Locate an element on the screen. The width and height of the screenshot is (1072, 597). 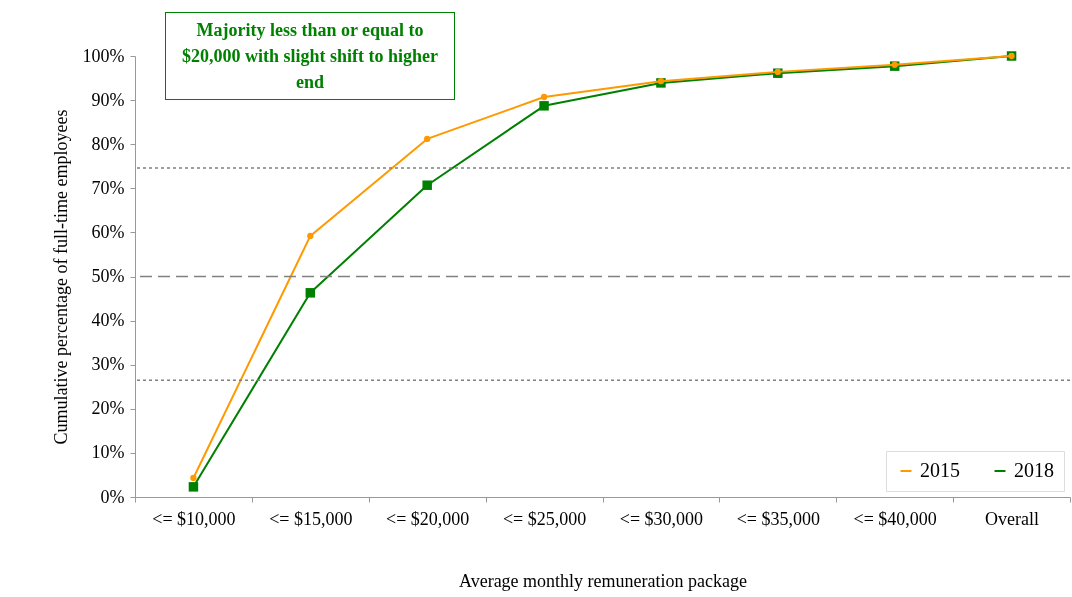
x-tick-label: <= $20,000 is located at coordinates (428, 518).